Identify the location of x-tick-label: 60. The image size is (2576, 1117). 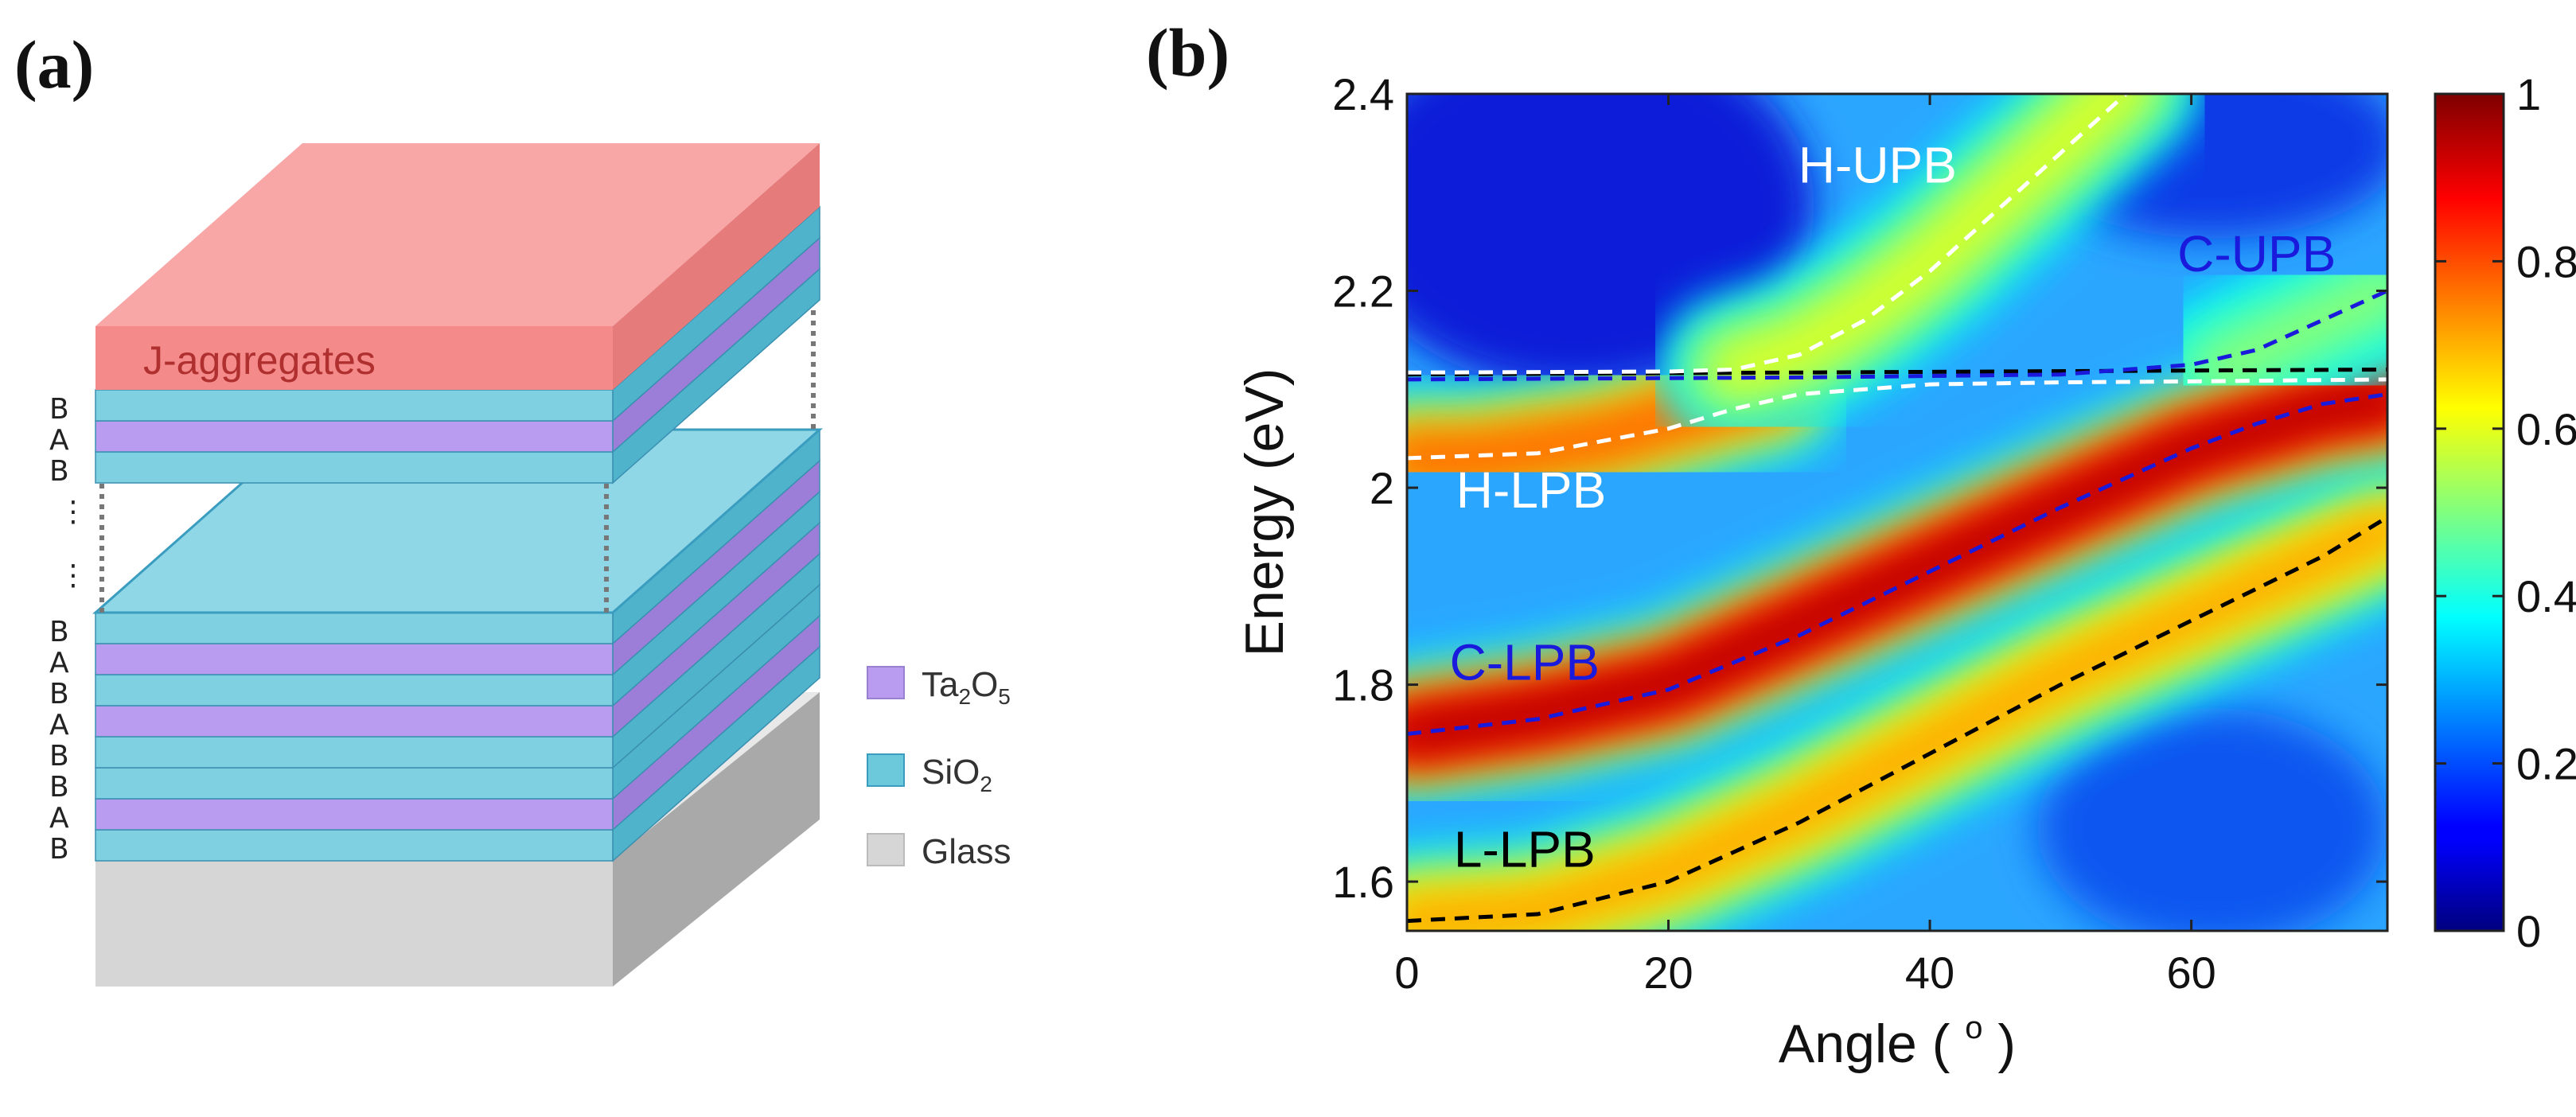
(2191, 973).